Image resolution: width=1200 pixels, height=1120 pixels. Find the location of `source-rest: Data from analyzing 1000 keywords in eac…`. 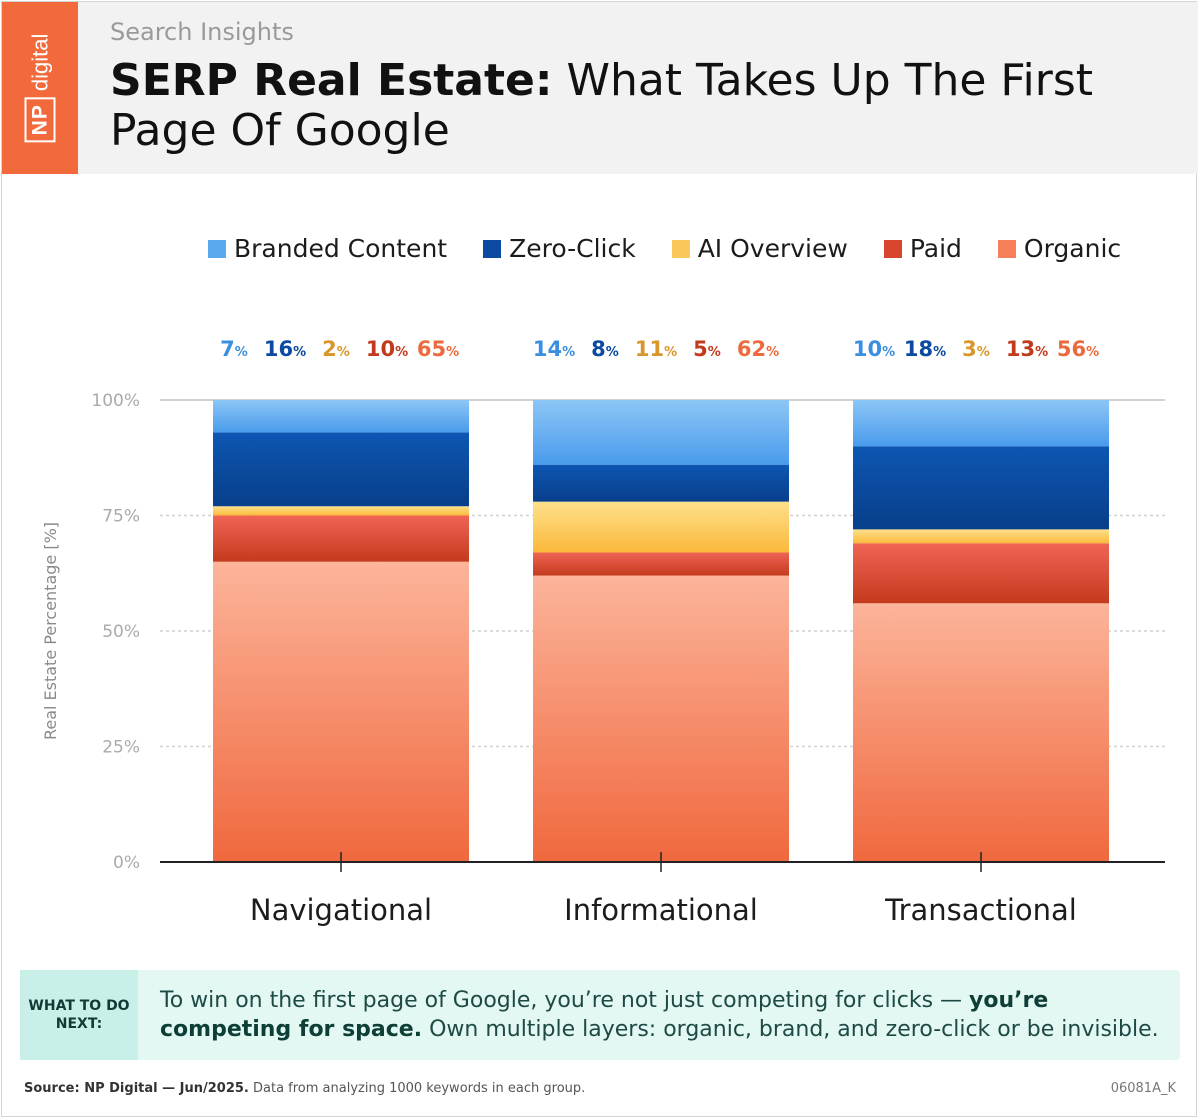

source-rest: Data from analyzing 1000 keywords in eac… is located at coordinates (417, 1088).